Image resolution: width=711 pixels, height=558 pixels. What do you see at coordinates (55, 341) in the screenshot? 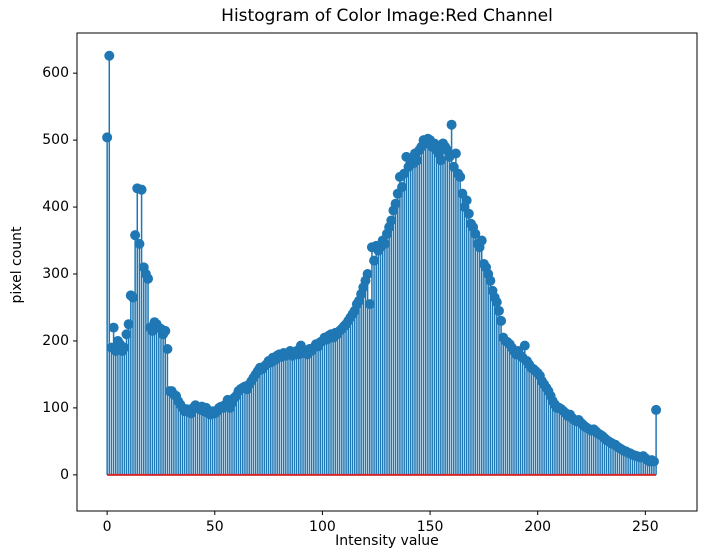
I see `y-tick-label: 200` at bounding box center [55, 341].